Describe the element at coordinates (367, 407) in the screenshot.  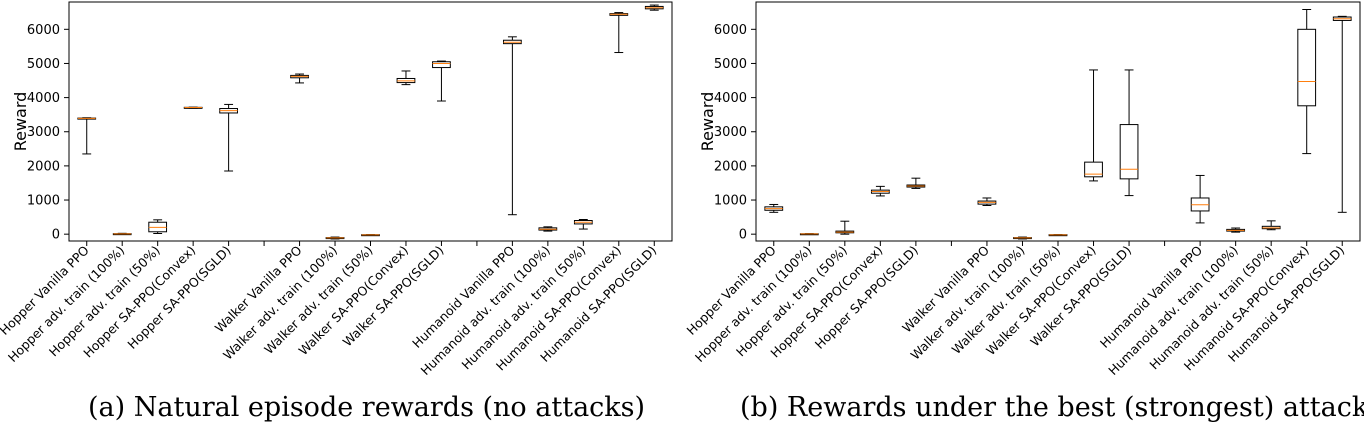
I see `caption-a: (a) Natural episode rewards (no attacks)` at that location.